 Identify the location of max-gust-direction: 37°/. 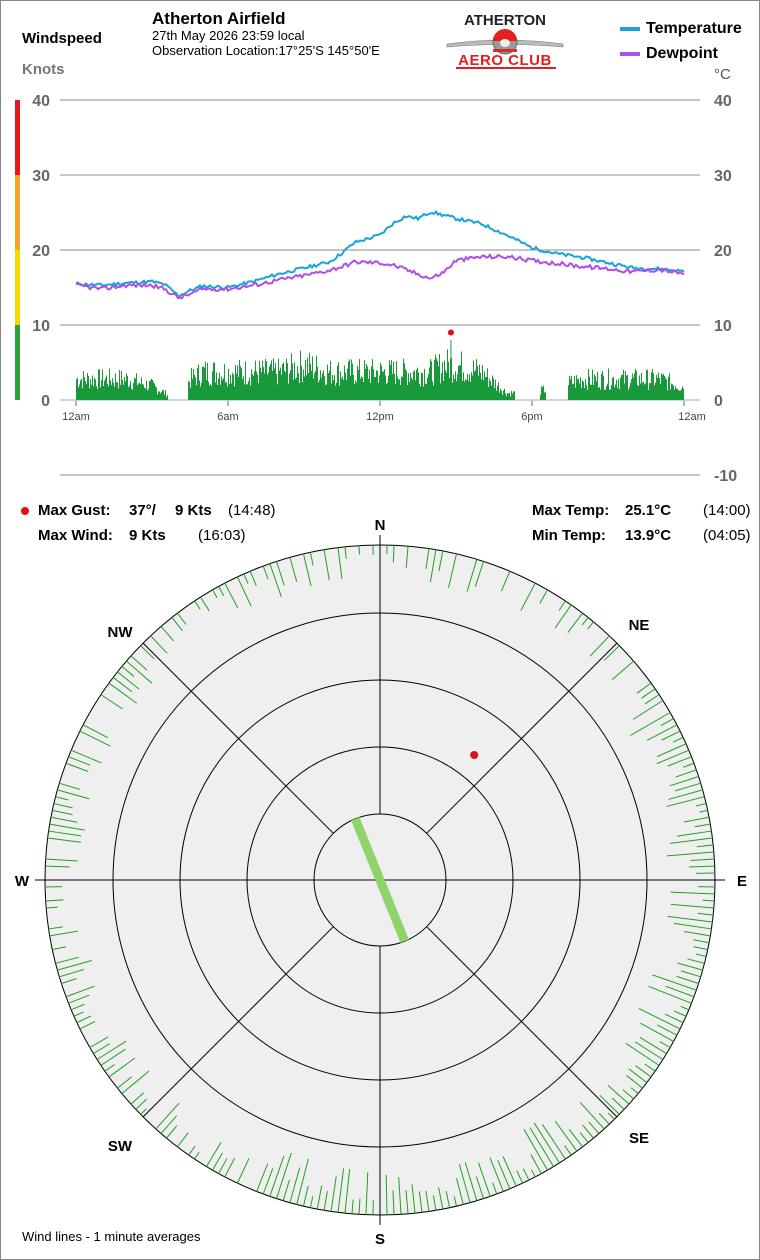
(142, 510).